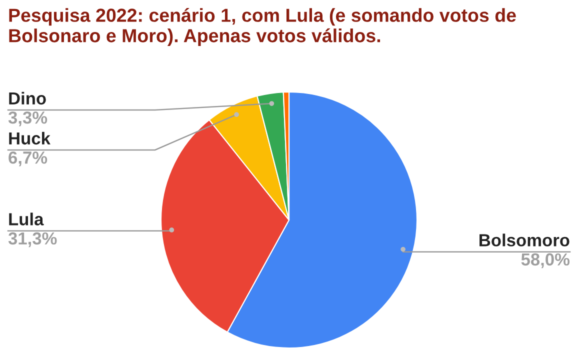 The image size is (582, 360). Describe the element at coordinates (26, 219) in the screenshot. I see `slice-label: Lula` at that location.